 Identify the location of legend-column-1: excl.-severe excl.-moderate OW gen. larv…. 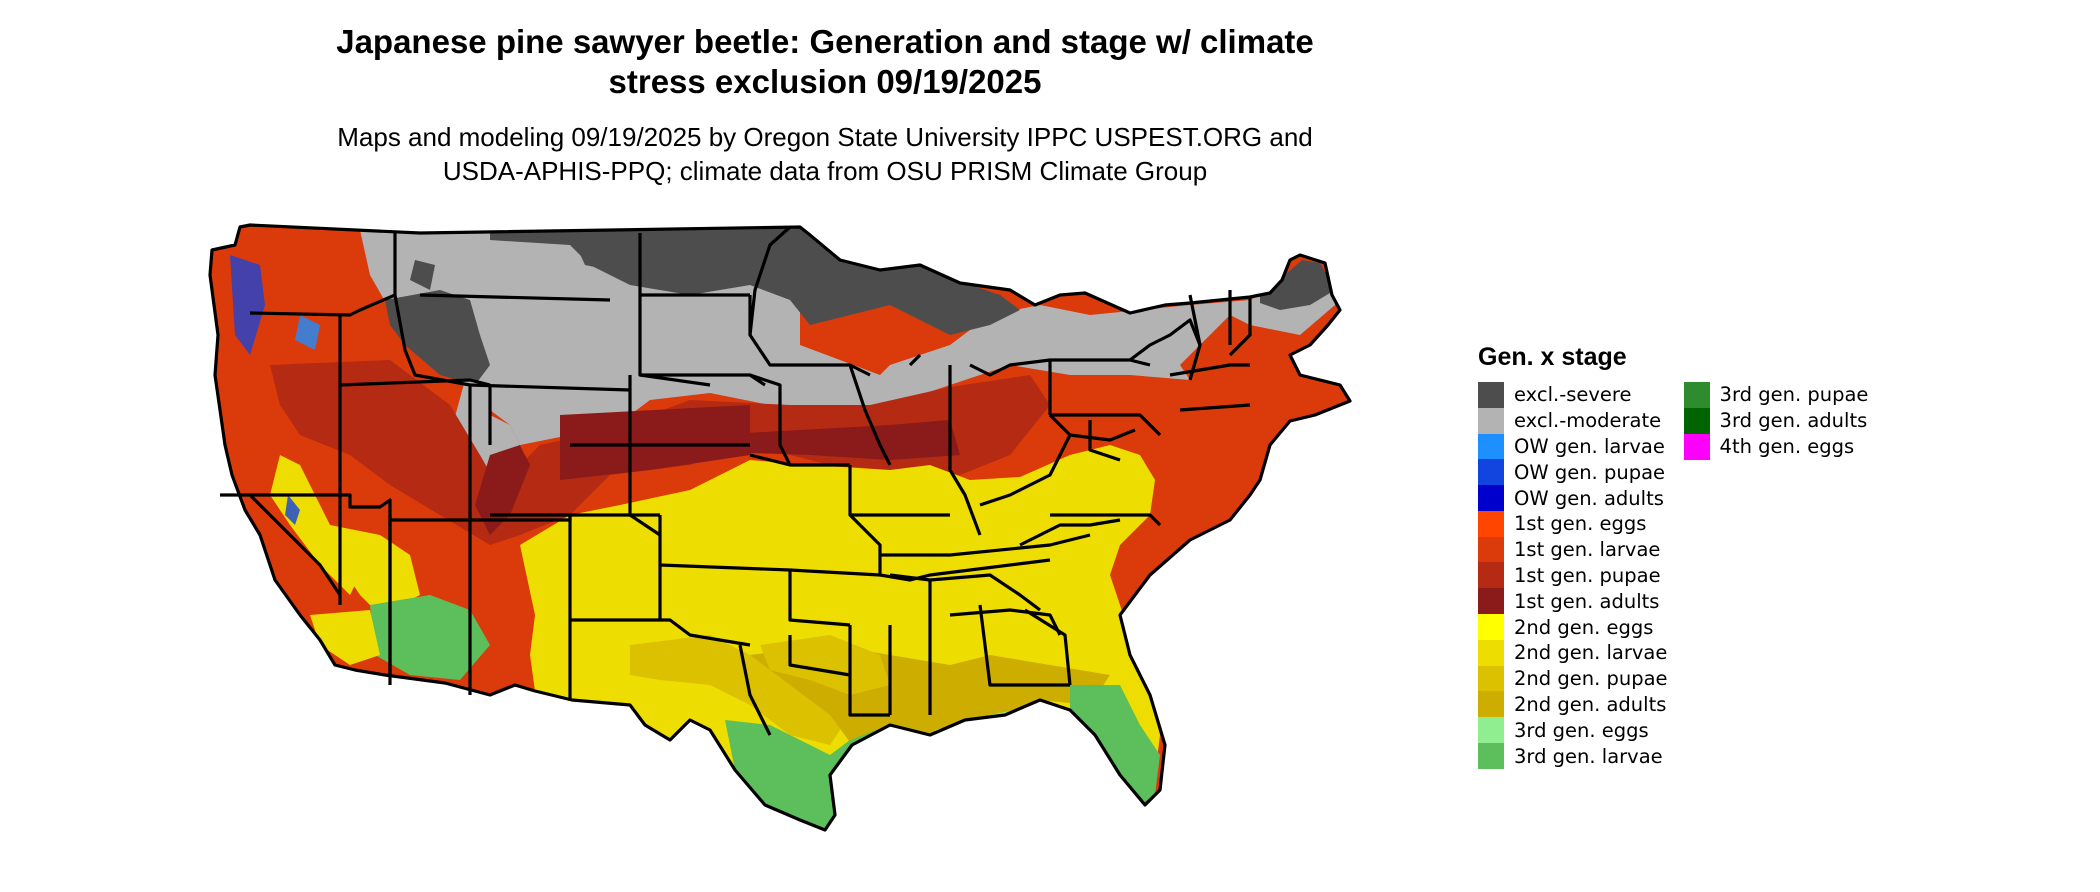
(1573, 575).